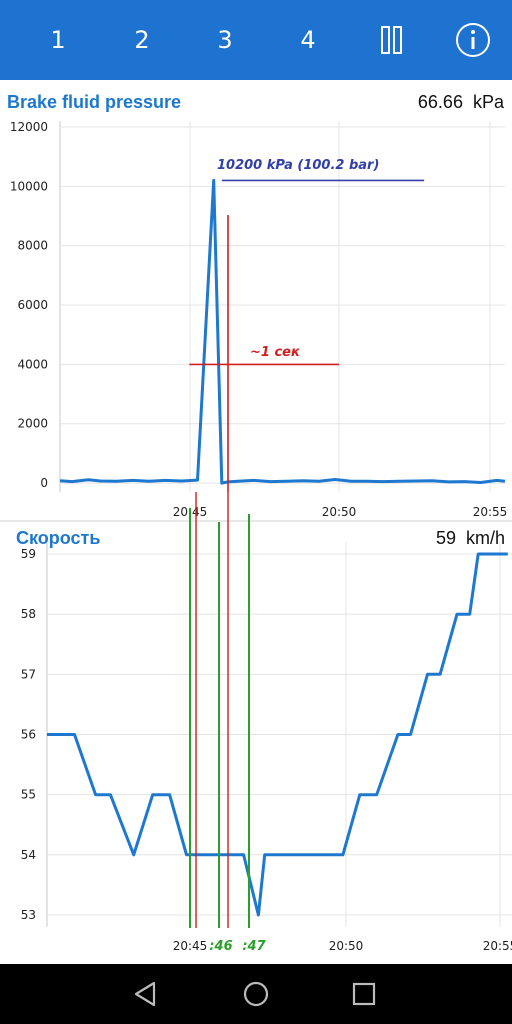 The height and width of the screenshot is (1024, 512). I want to click on x-tick-label: 20:45, so click(190, 946).